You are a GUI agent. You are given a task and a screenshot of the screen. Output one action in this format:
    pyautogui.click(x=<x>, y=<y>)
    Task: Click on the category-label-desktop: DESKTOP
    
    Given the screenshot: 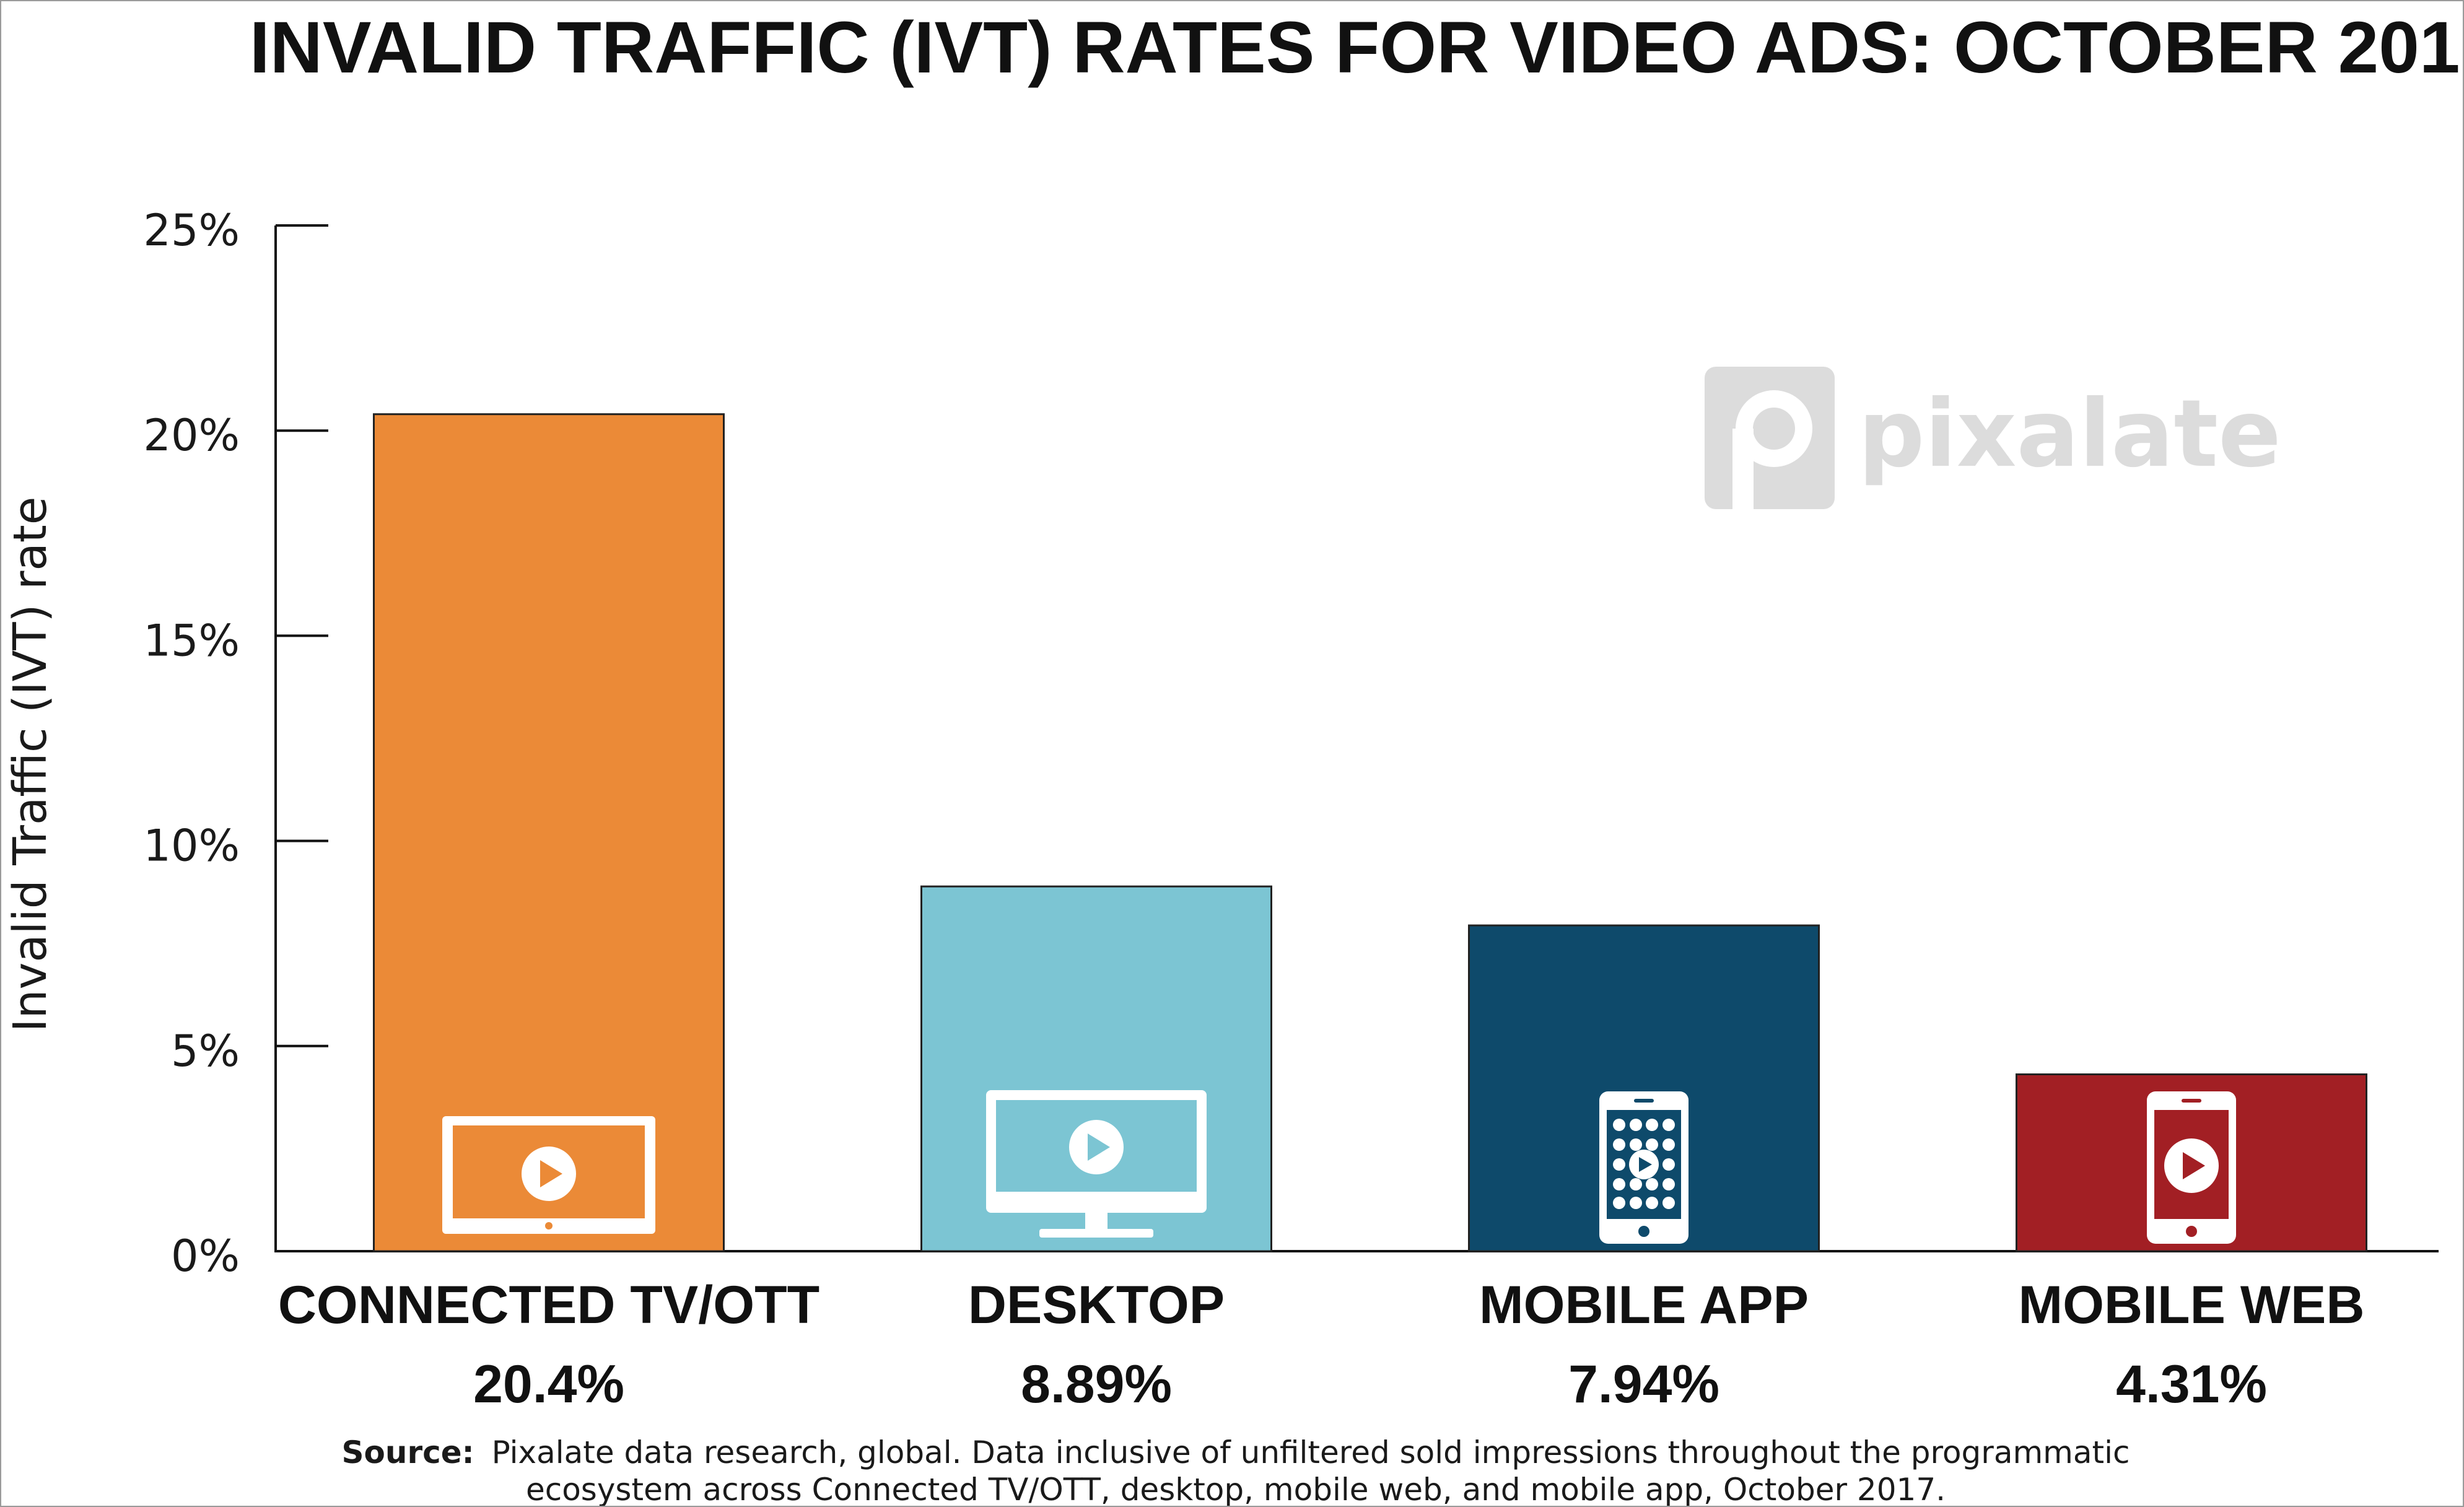 What is the action you would take?
    pyautogui.click(x=1096, y=1305)
    